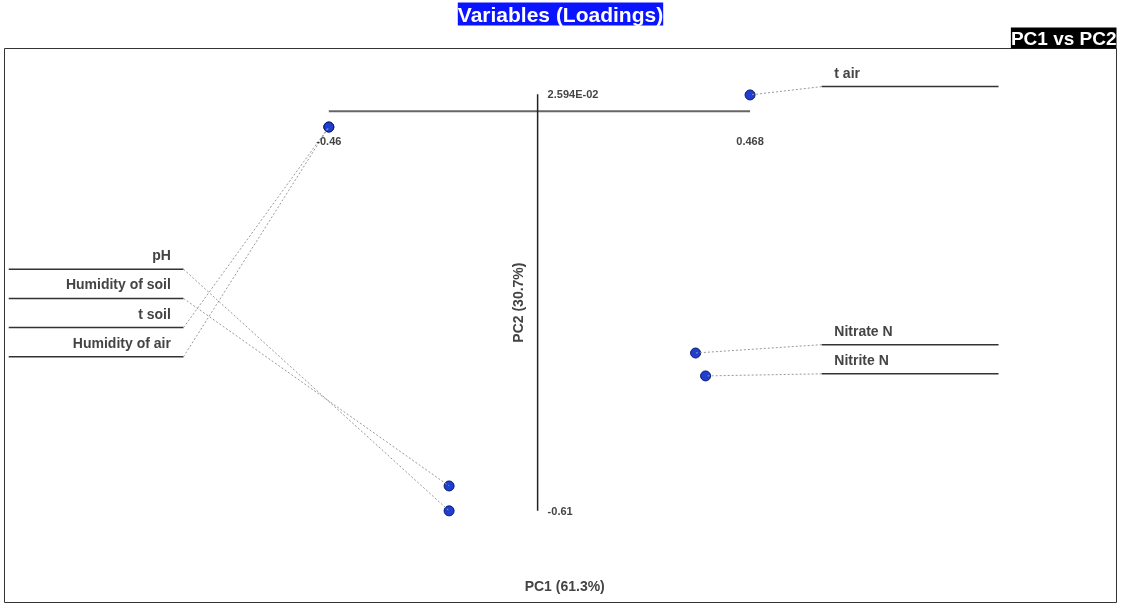 The width and height of the screenshot is (1126, 612). Describe the element at coordinates (517, 302) in the screenshot. I see `y-axis-title: PC2 (30.7%)` at that location.